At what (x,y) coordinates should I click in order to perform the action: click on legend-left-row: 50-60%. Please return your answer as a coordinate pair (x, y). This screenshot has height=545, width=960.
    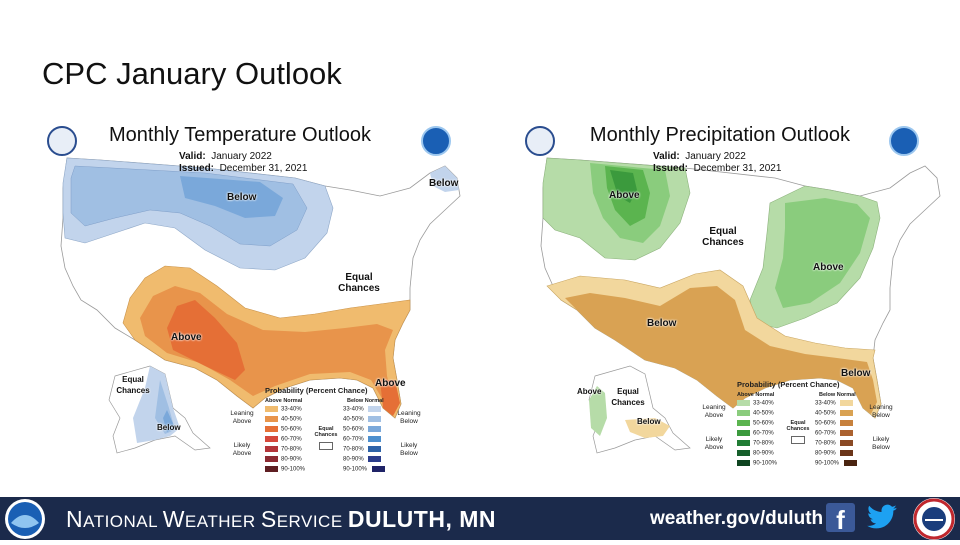
    Looking at the image, I should click on (283, 429).